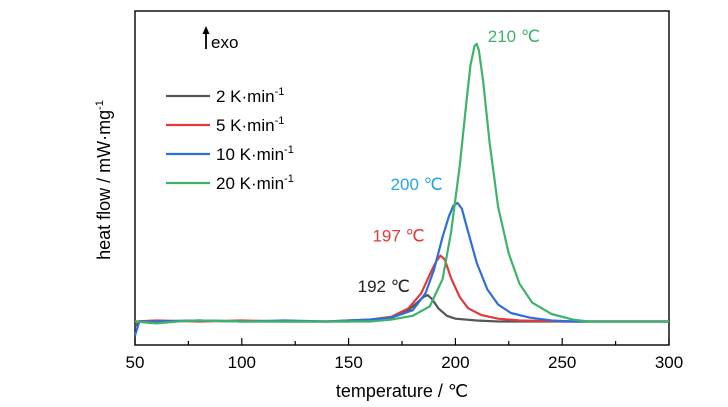 The image size is (728, 407). Describe the element at coordinates (224, 42) in the screenshot. I see `exo-label: exo` at that location.